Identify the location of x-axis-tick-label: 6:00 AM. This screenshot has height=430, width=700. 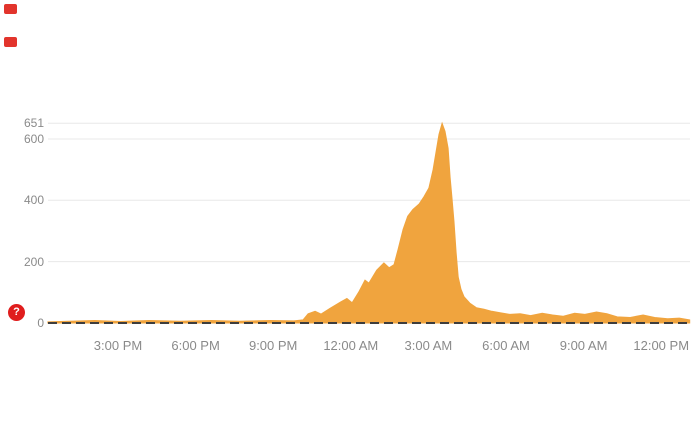
(506, 345).